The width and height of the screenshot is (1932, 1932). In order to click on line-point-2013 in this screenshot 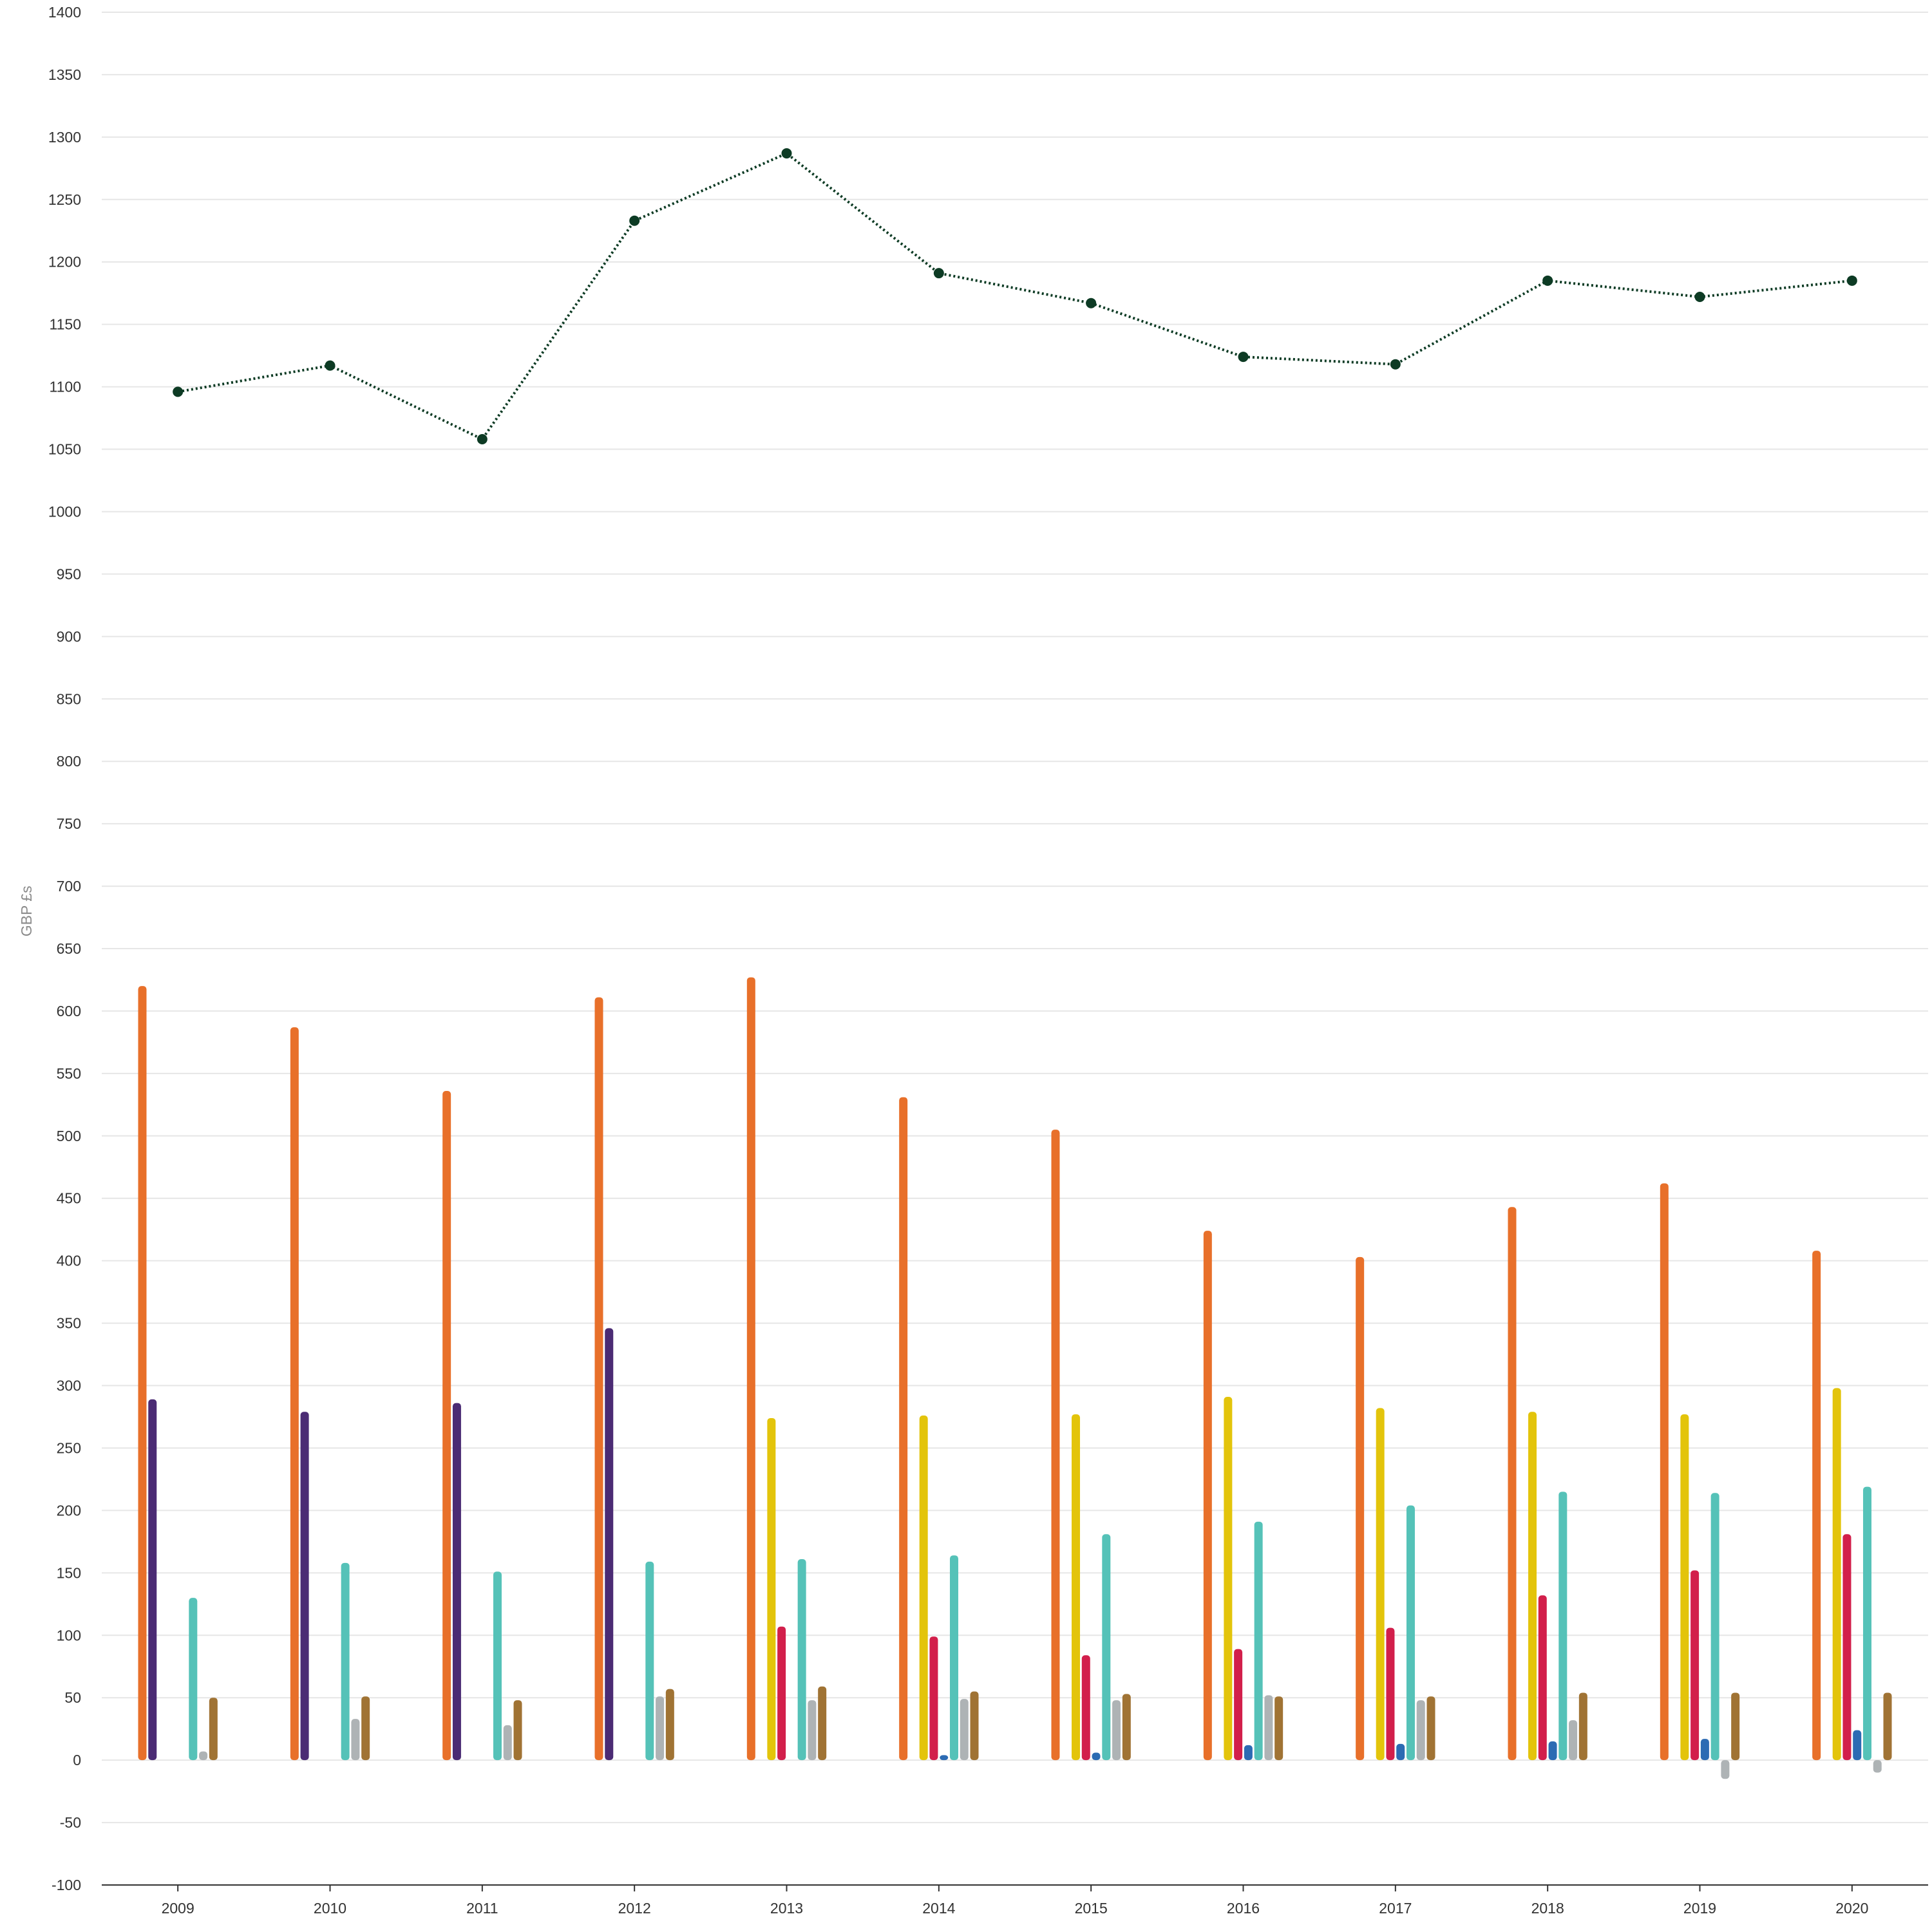, I will do `click(786, 153)`.